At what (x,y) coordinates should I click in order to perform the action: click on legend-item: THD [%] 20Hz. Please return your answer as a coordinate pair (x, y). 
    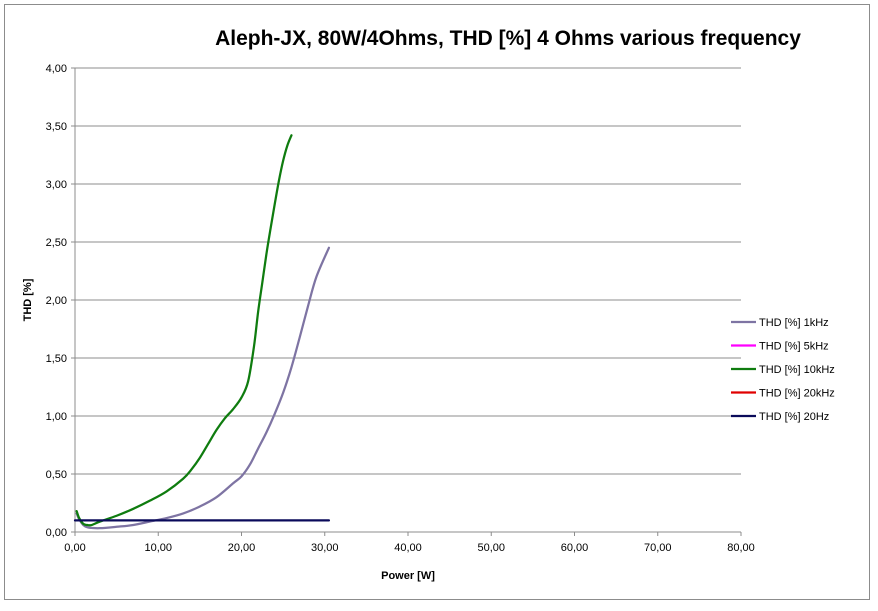
    Looking at the image, I should click on (780, 417).